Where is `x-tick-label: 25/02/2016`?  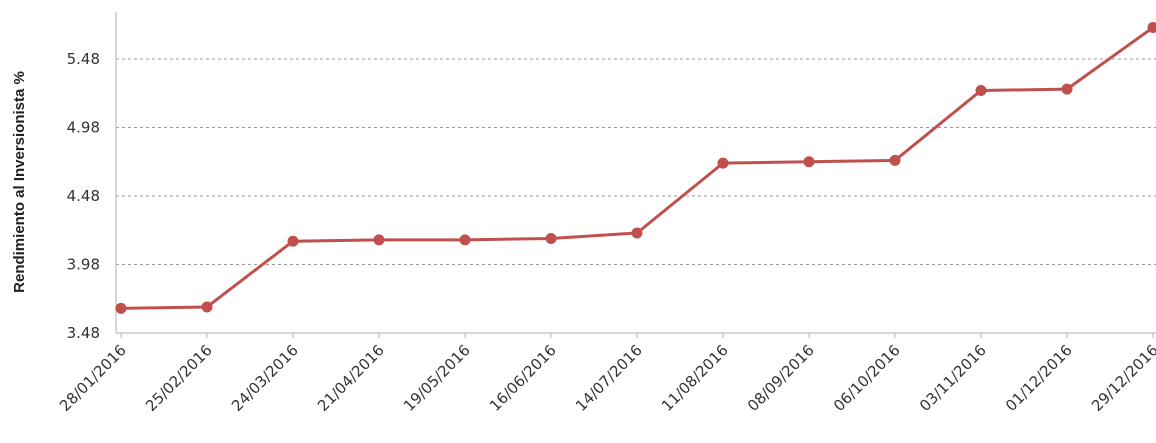 x-tick-label: 25/02/2016 is located at coordinates (179, 378).